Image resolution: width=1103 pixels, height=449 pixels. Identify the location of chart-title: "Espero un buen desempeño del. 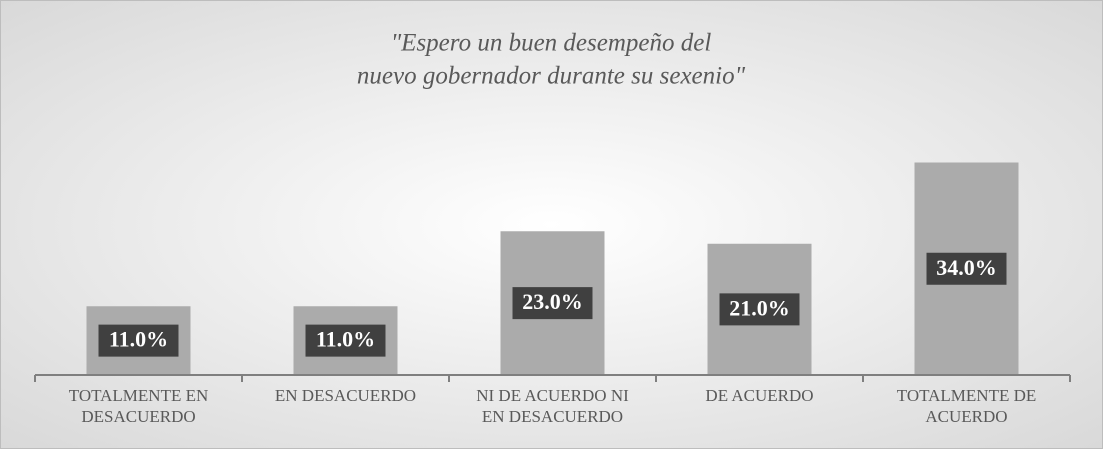
(551, 43).